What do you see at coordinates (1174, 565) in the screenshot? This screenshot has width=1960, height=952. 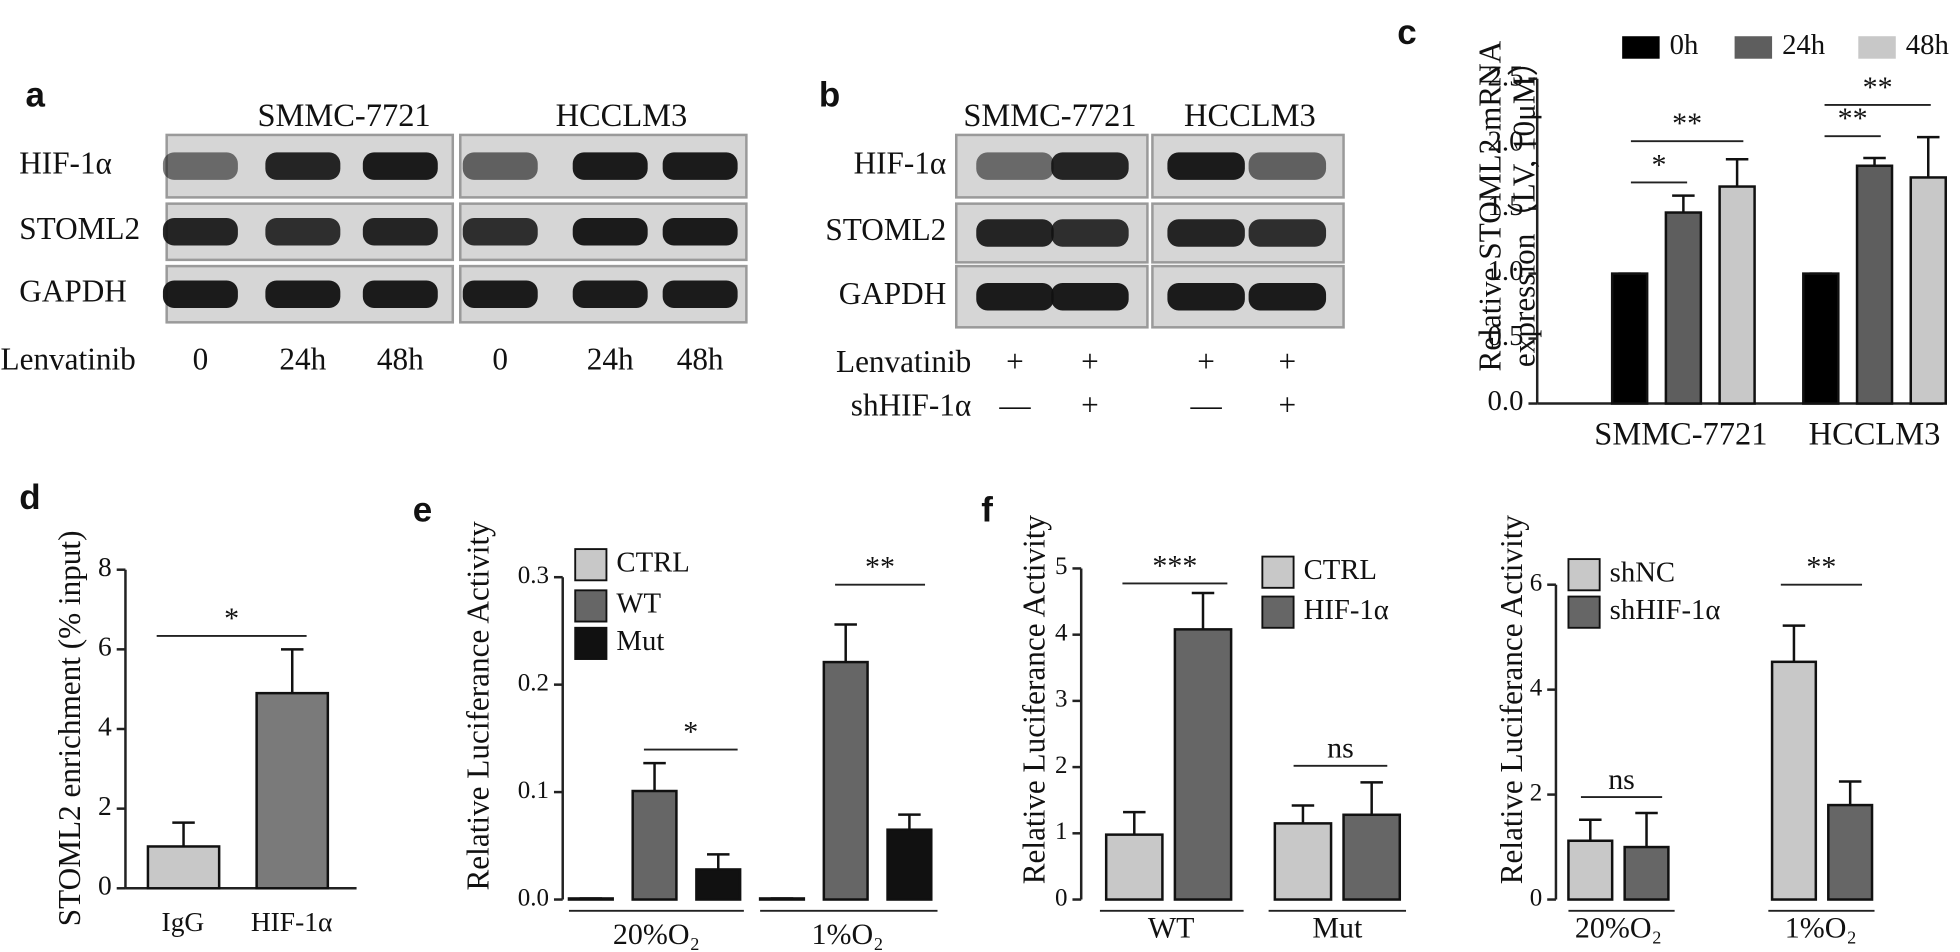 I see `significance-label: ***` at bounding box center [1174, 565].